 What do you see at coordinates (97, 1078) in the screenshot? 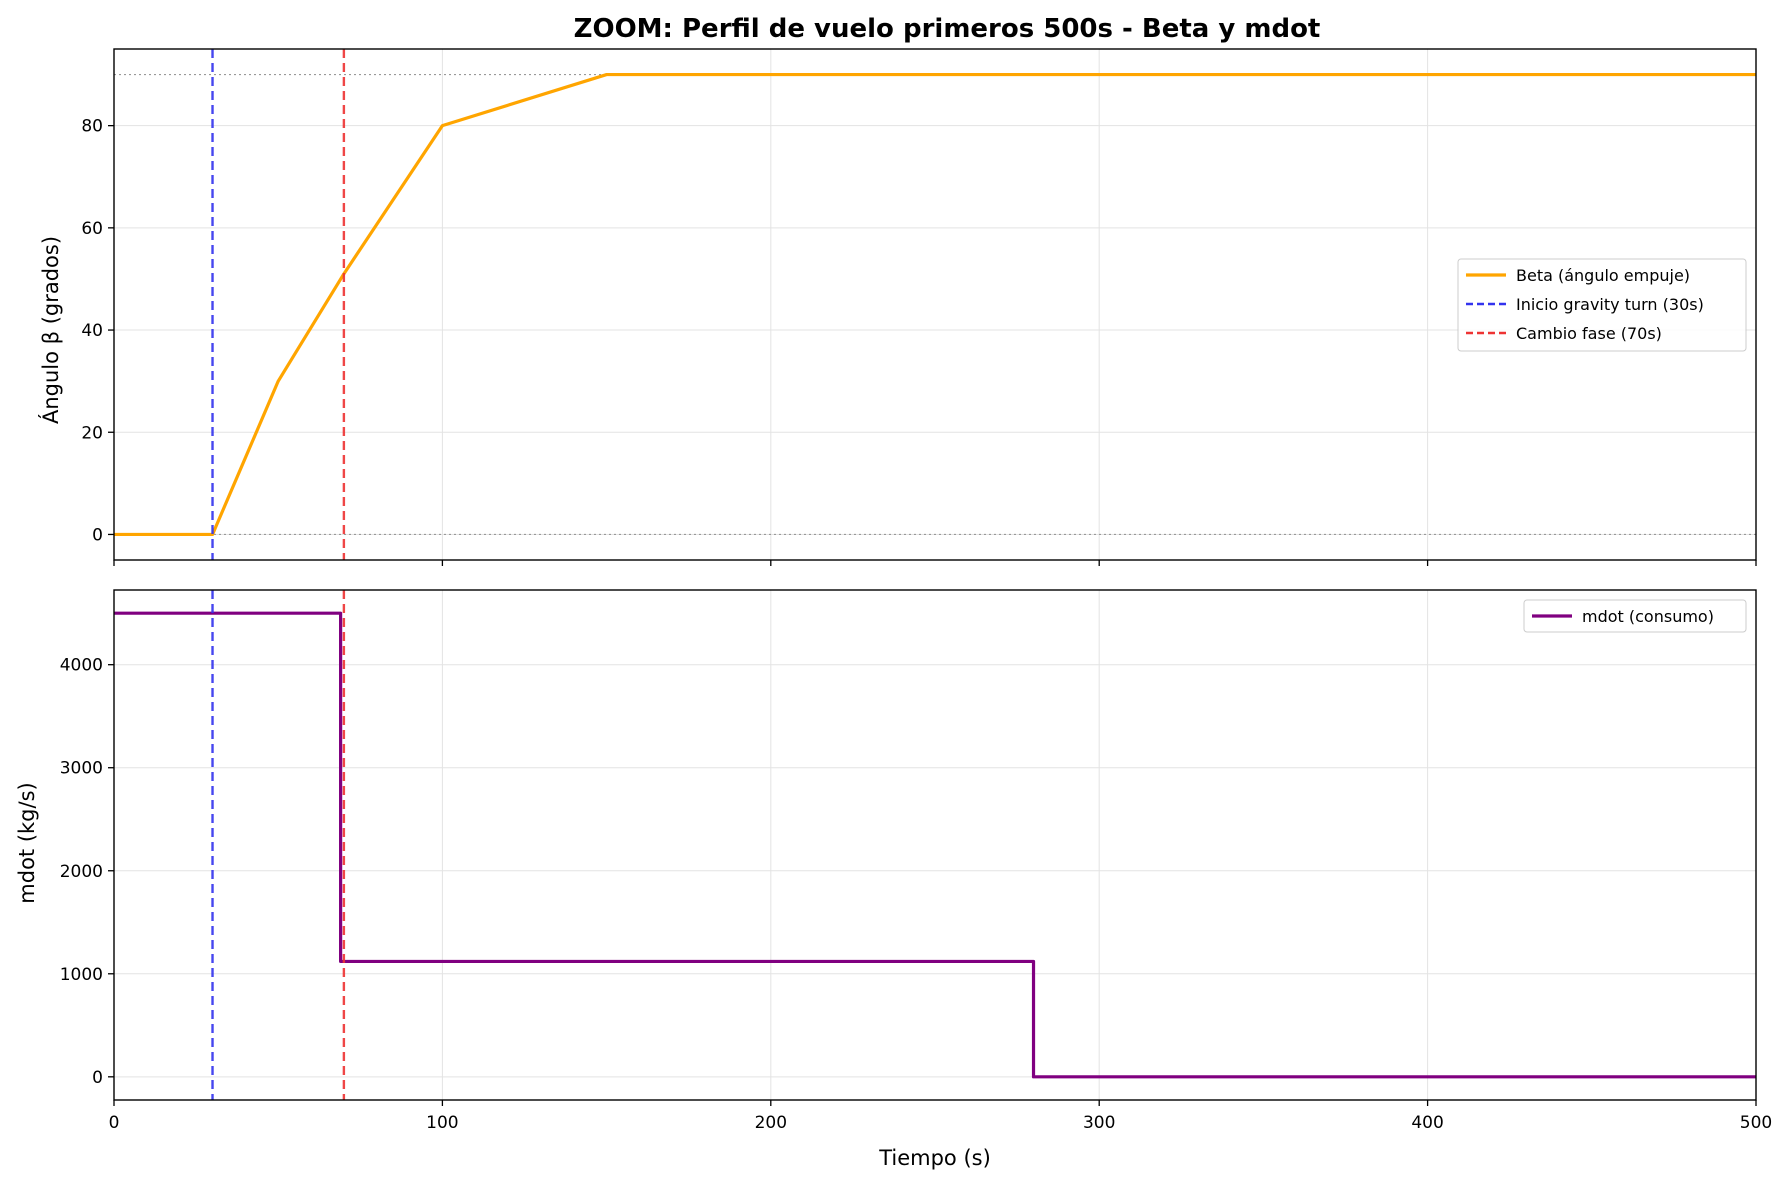
I see `mdot-y-tick-label: 0` at bounding box center [97, 1078].